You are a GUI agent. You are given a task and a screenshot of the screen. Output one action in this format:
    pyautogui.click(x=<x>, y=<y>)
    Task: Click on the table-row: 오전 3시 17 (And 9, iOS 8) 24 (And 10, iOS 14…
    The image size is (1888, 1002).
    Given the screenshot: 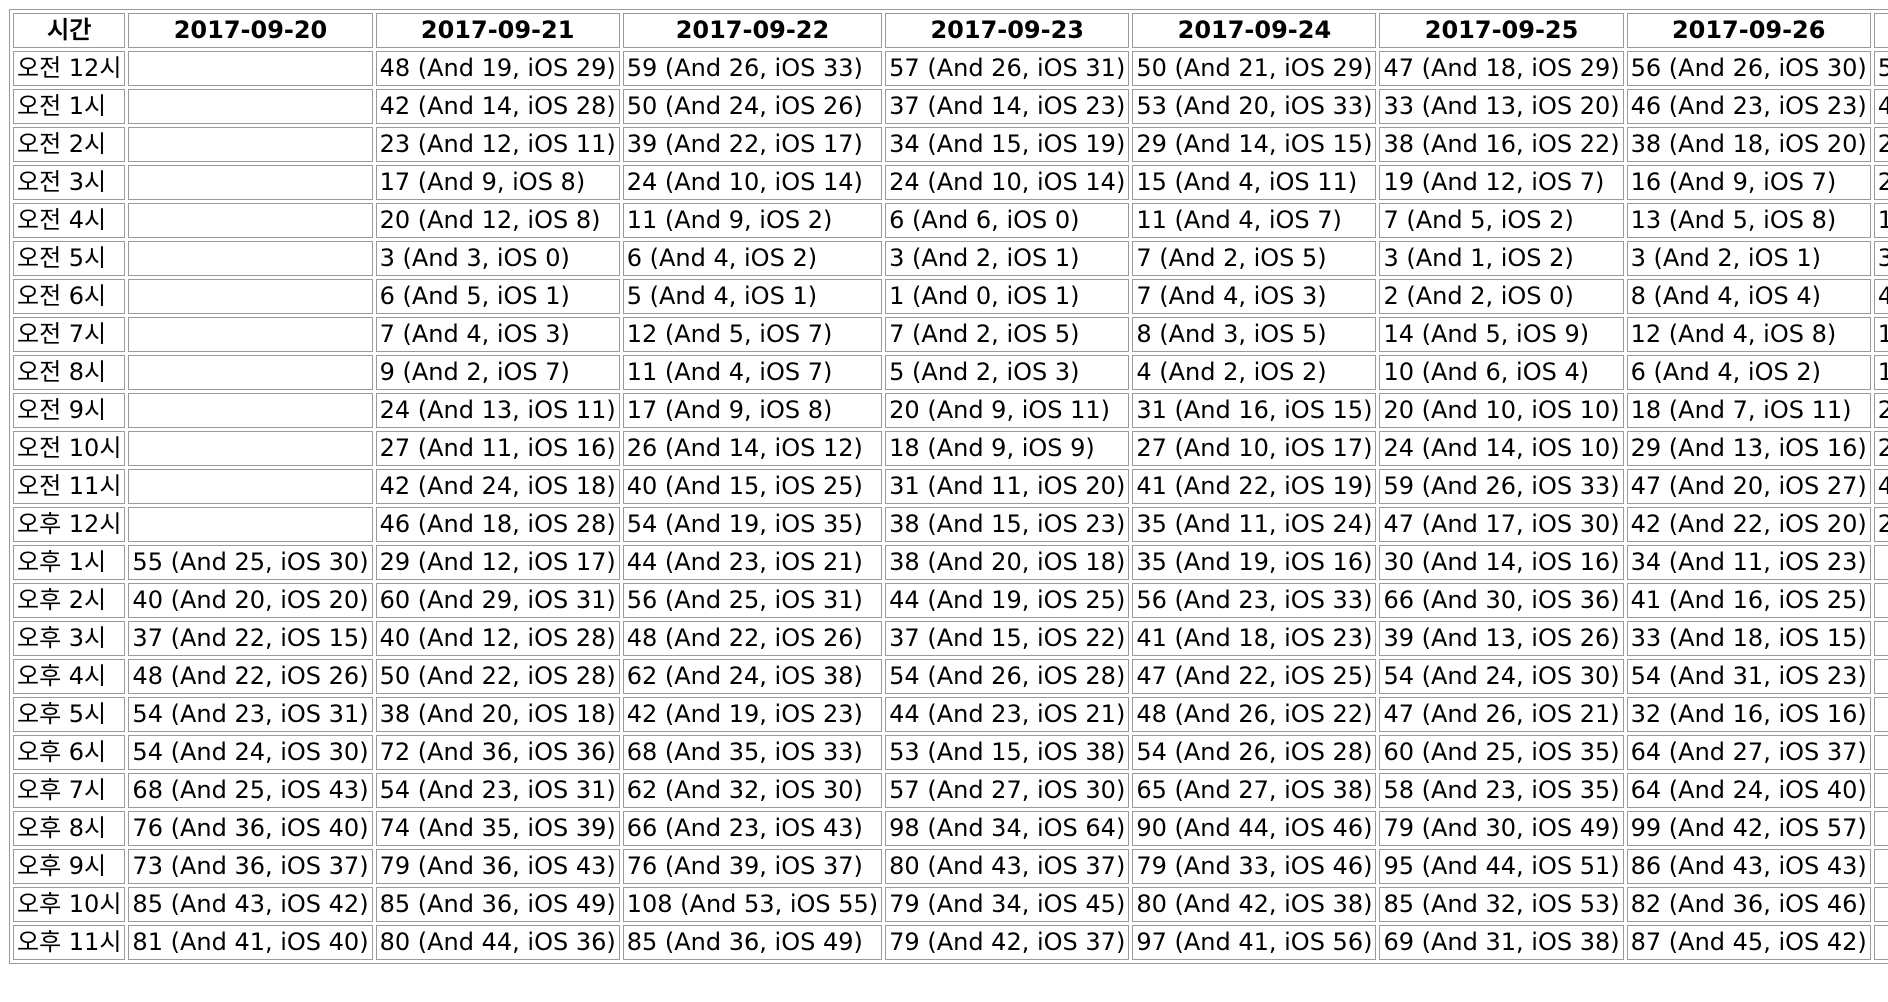 What is the action you would take?
    pyautogui.click(x=950, y=182)
    